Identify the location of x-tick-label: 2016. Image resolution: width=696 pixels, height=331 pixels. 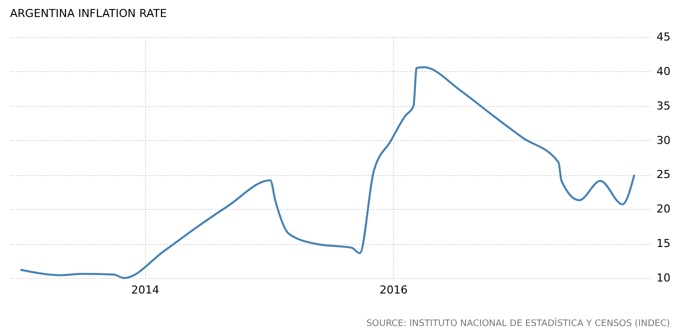
(394, 290).